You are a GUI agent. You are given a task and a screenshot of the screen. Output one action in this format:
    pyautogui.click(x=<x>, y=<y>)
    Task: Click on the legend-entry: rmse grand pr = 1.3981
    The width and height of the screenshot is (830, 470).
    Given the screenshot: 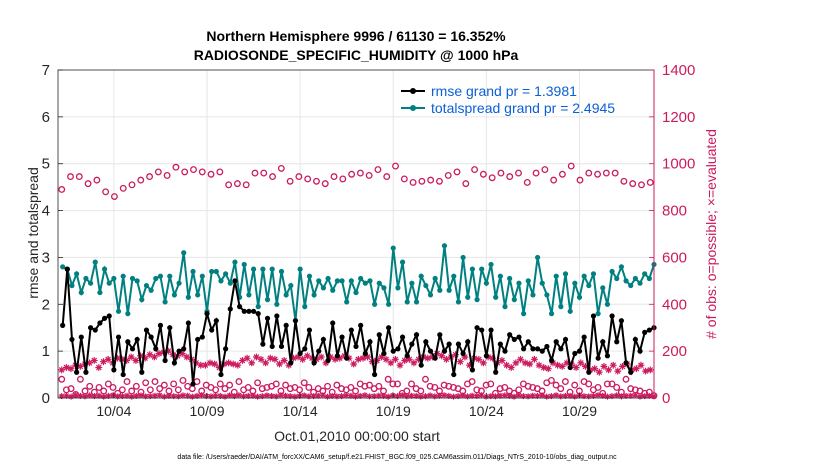 What is the action you would take?
    pyautogui.click(x=504, y=91)
    